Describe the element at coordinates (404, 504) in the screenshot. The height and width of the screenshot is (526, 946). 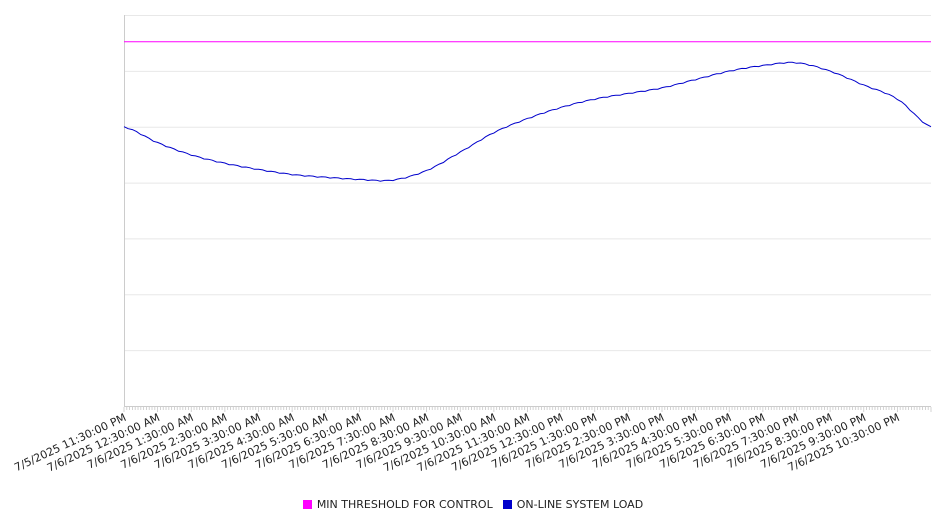
I see `legend-label-threshold: MIN THRESHOLD FOR CONTROL` at that location.